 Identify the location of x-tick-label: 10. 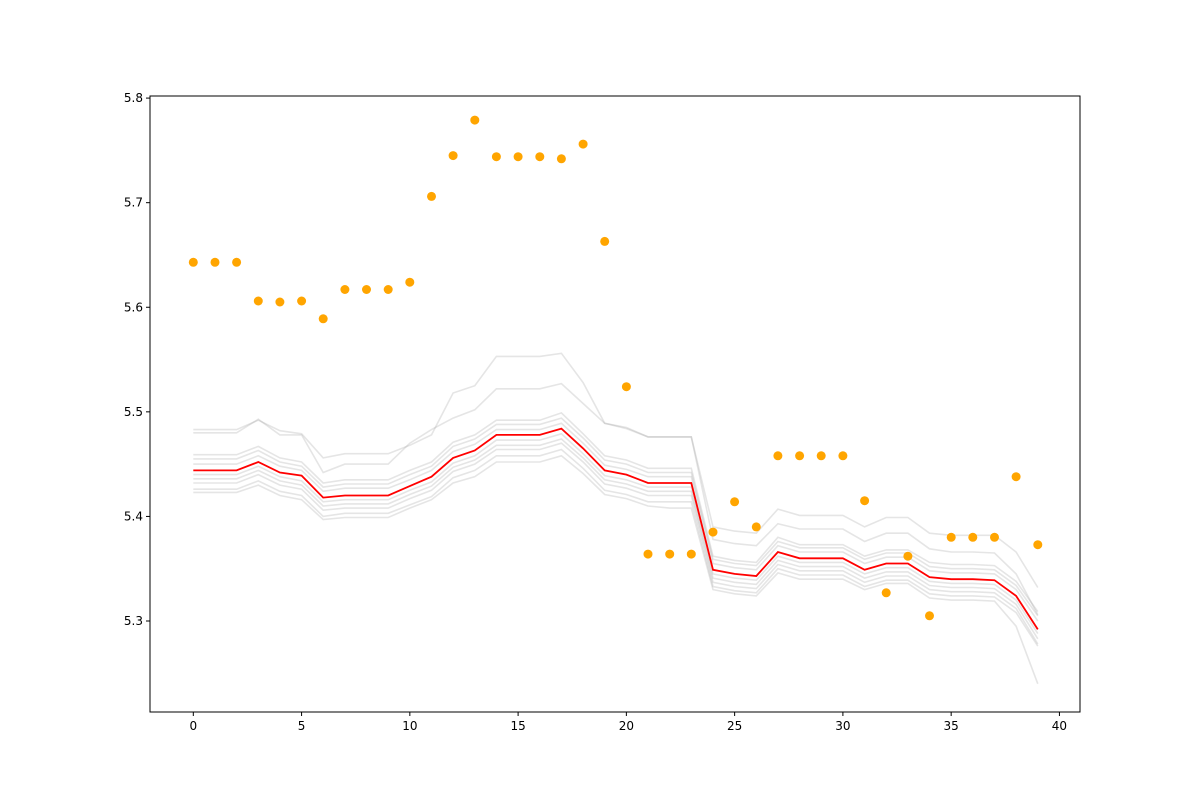
(409, 726).